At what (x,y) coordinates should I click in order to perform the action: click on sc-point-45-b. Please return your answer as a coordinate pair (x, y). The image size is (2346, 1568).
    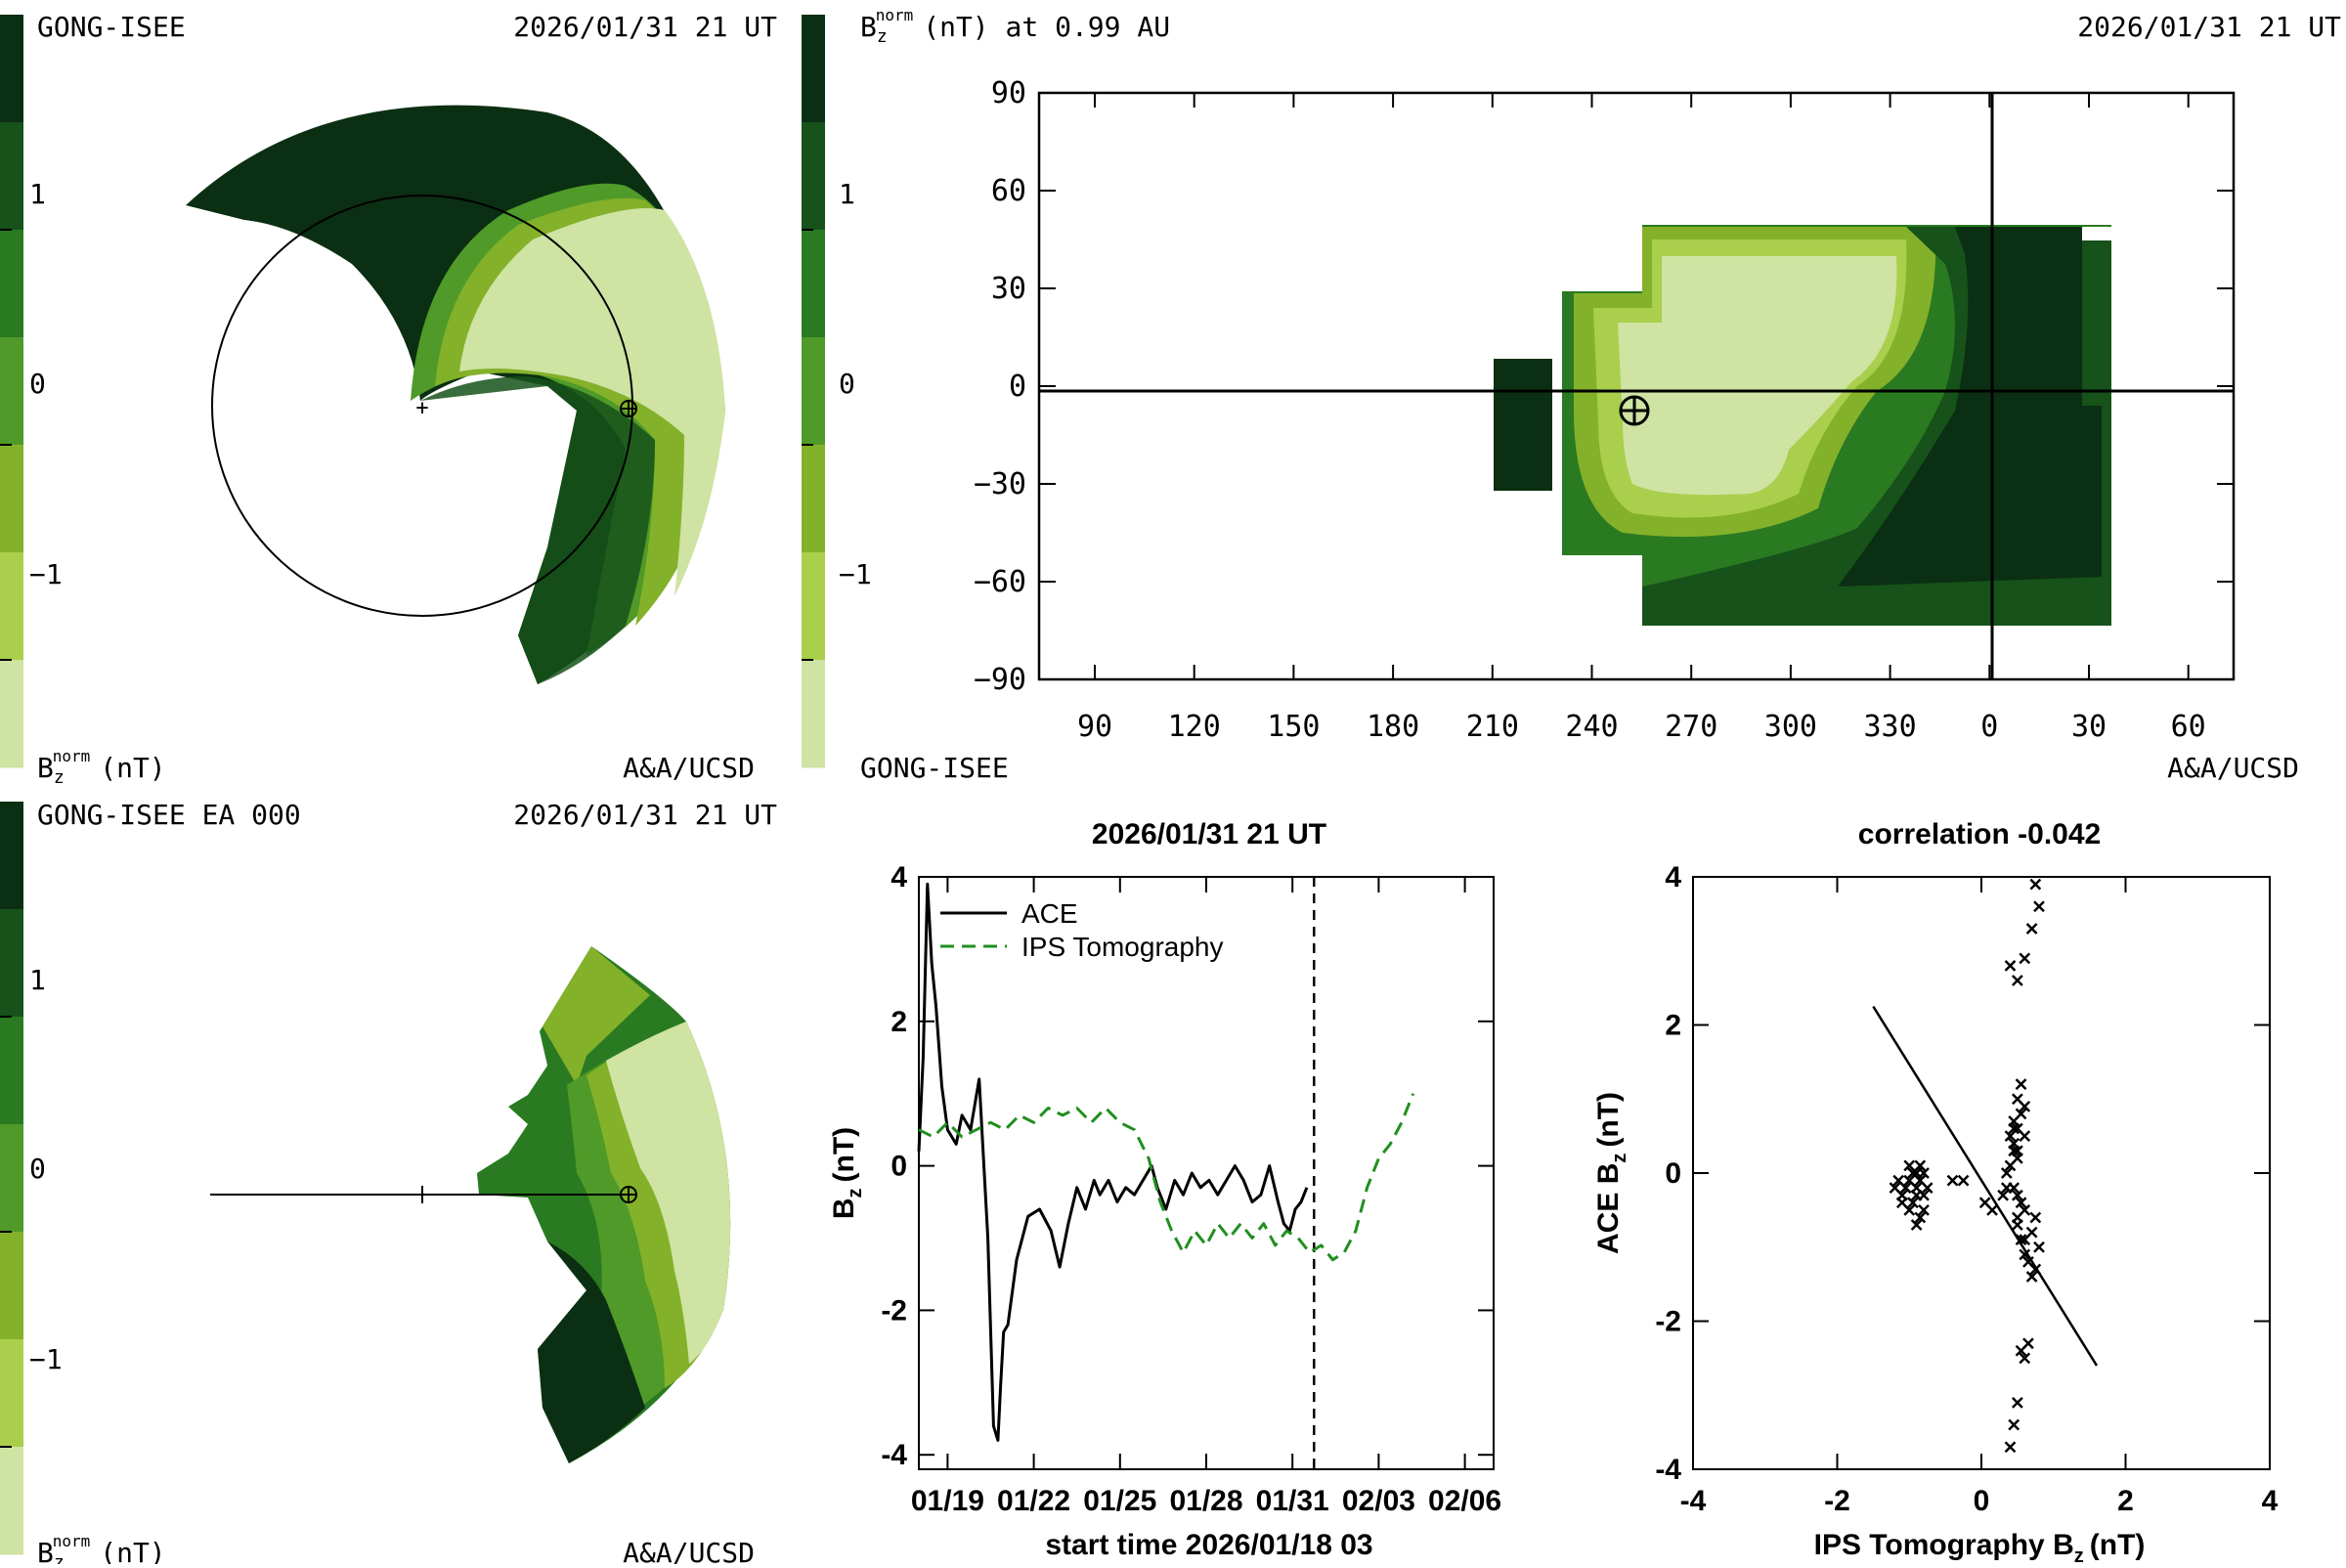
    Looking at the image, I should click on (2039, 1247).